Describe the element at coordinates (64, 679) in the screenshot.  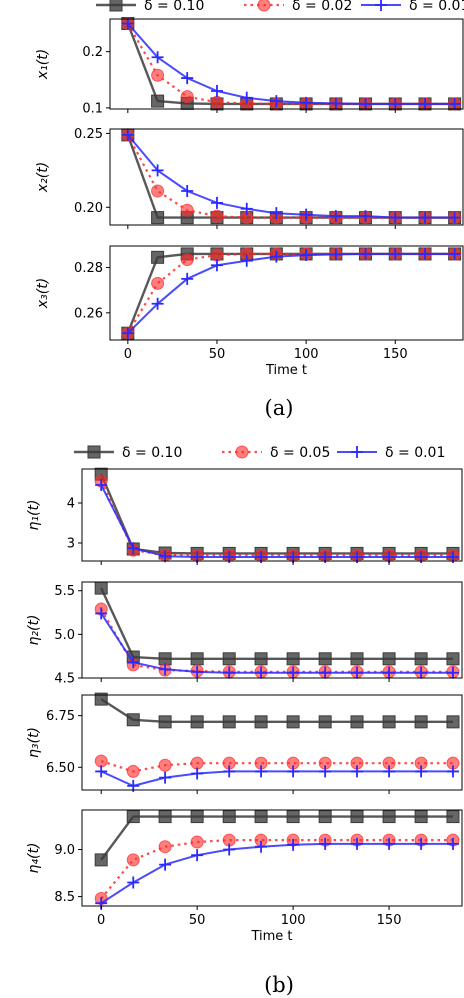
I see `y-tick-label: 4.5` at that location.